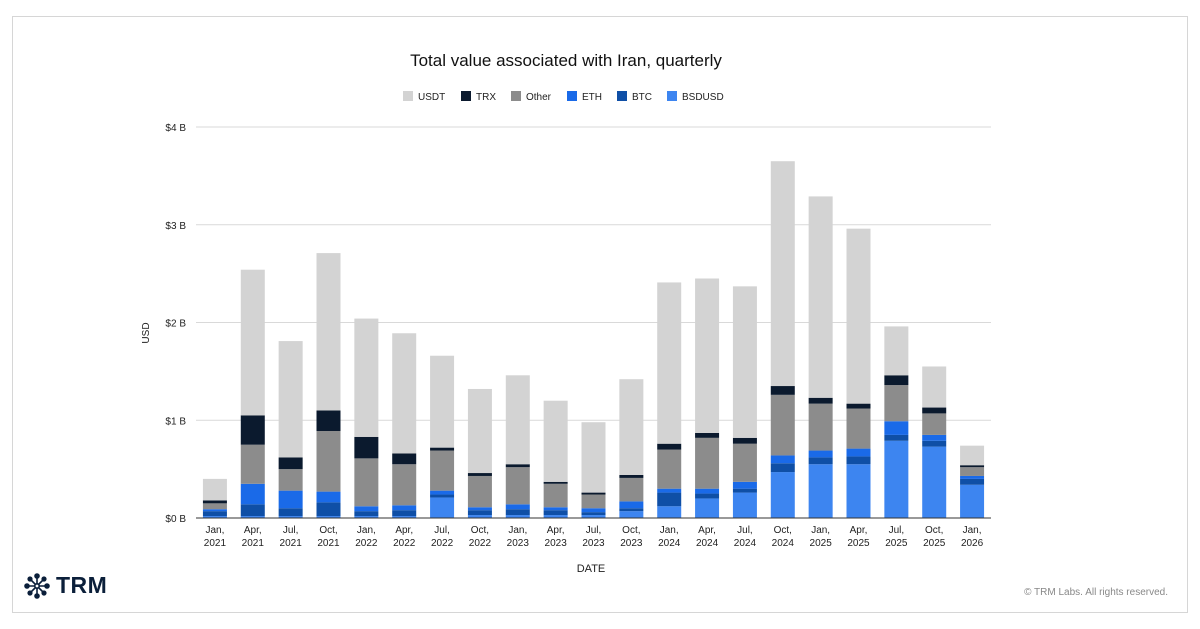 This screenshot has height=629, width=1200. What do you see at coordinates (175, 128) in the screenshot?
I see `y-tick-label: $4 B` at bounding box center [175, 128].